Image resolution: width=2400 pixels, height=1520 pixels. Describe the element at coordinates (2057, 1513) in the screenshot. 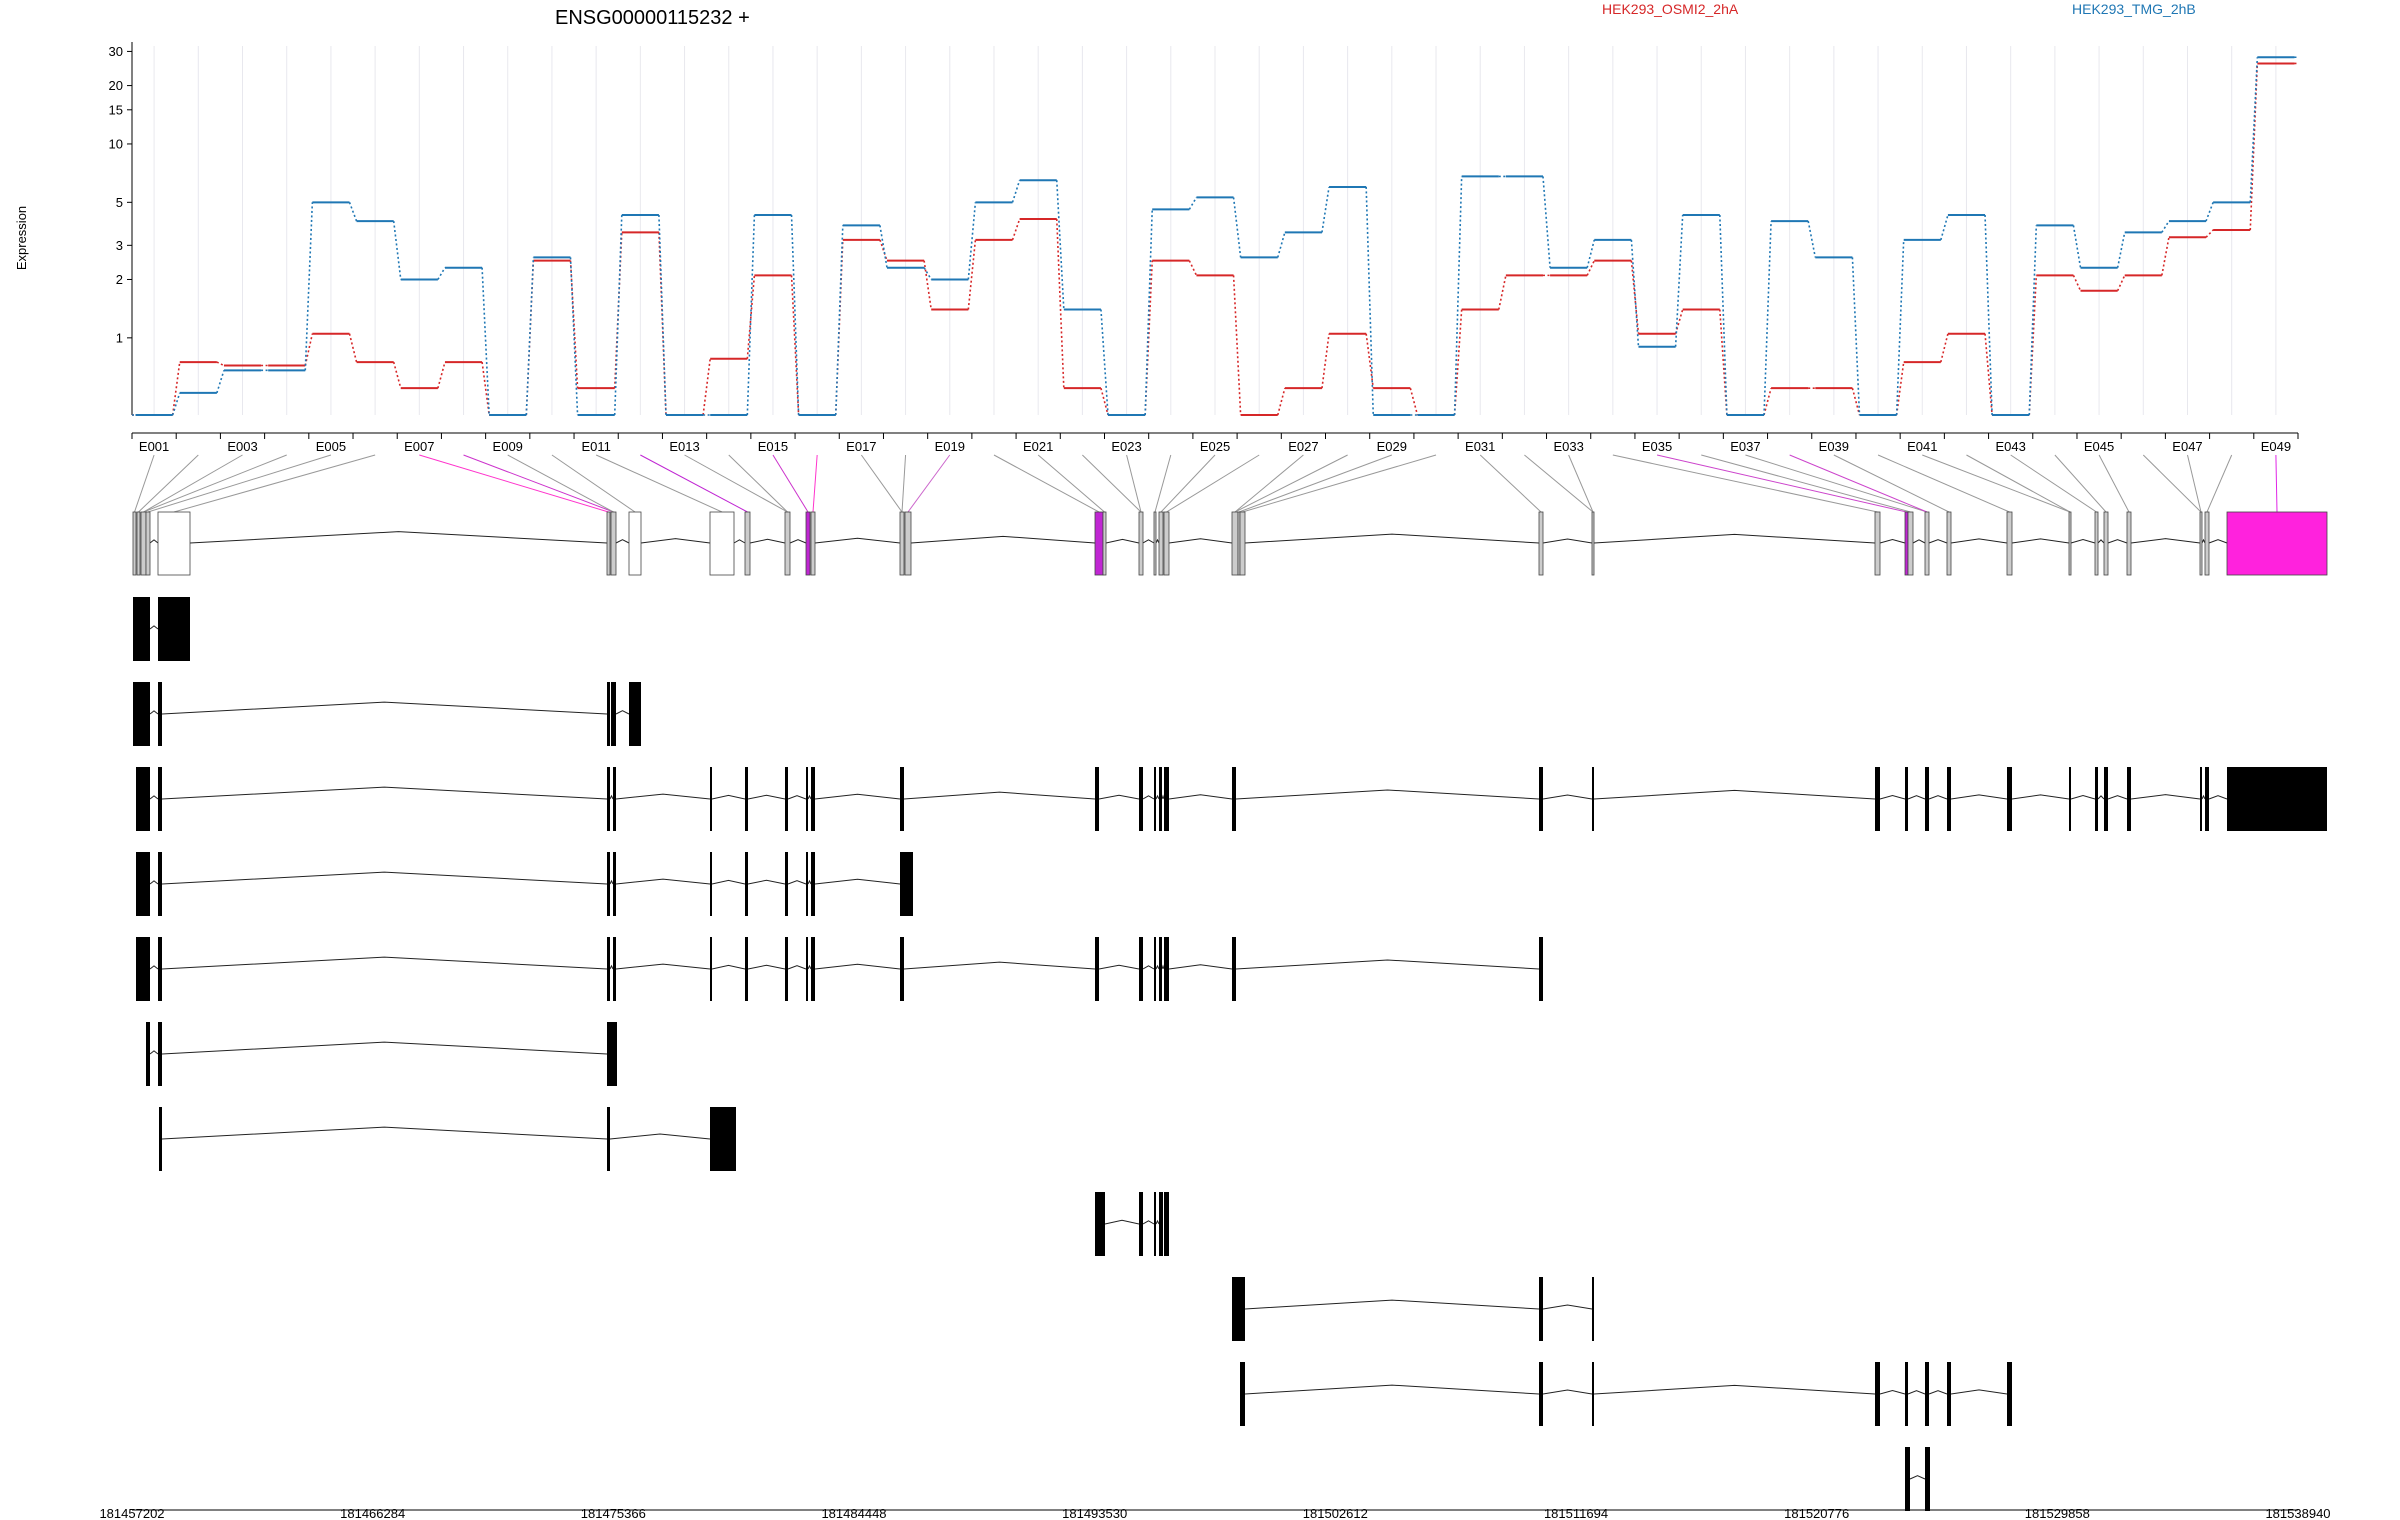

I see `genomic-tick-label: 181529858` at that location.